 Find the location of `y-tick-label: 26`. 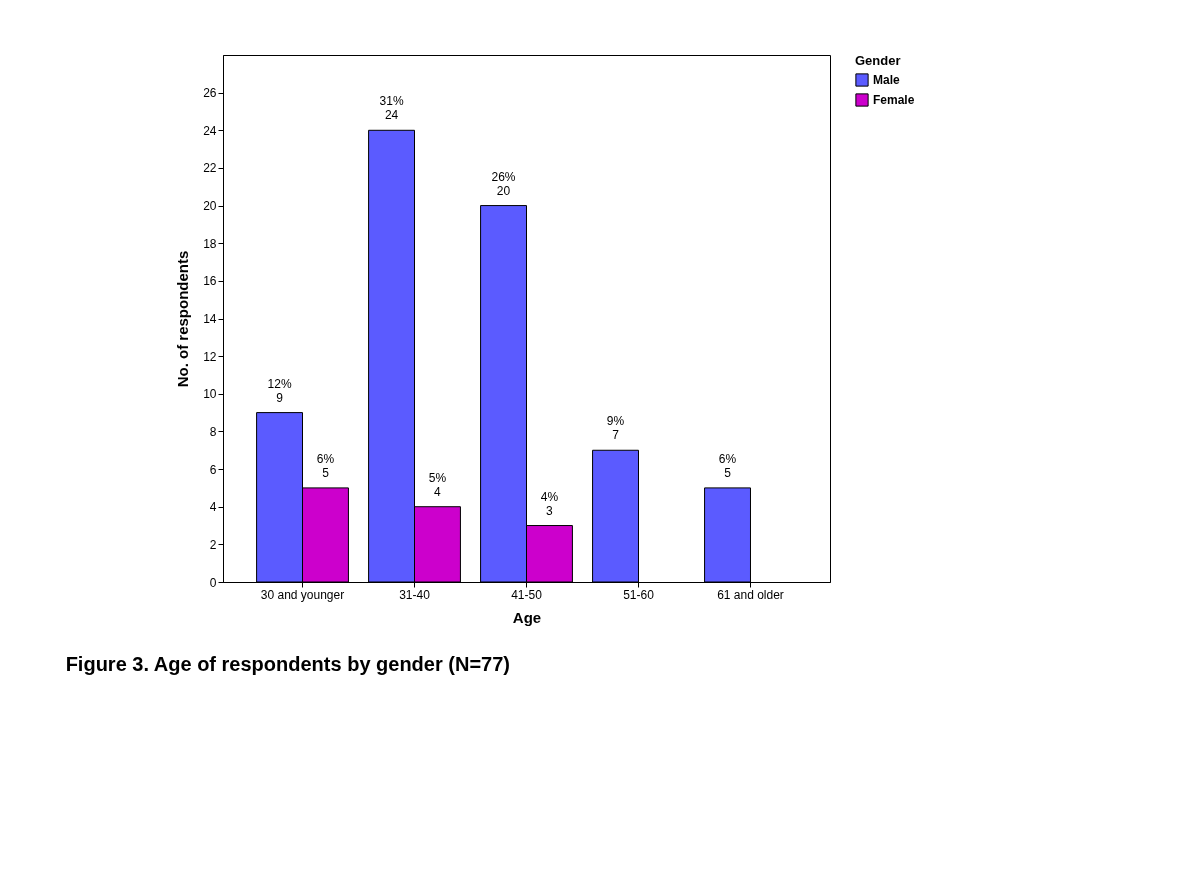

y-tick-label: 26 is located at coordinates (210, 93).